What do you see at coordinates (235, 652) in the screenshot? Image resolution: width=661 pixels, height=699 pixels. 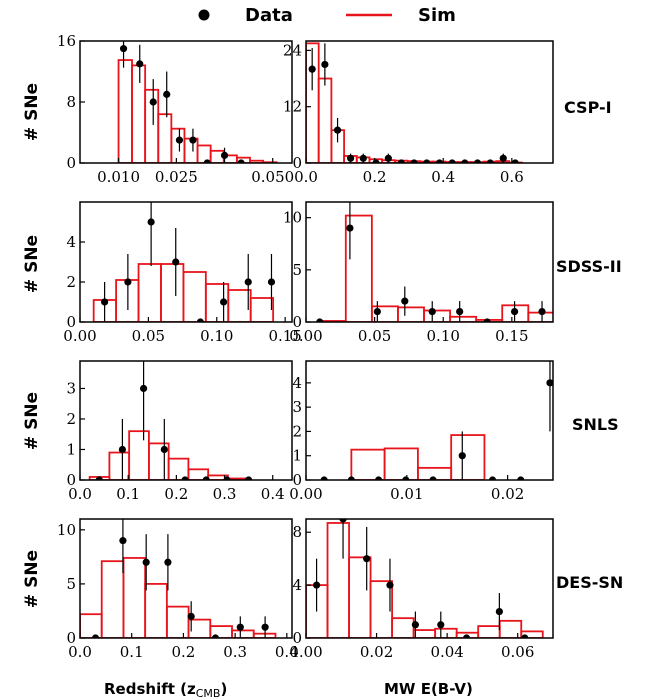 I see `xtick-label: 0.3` at bounding box center [235, 652].